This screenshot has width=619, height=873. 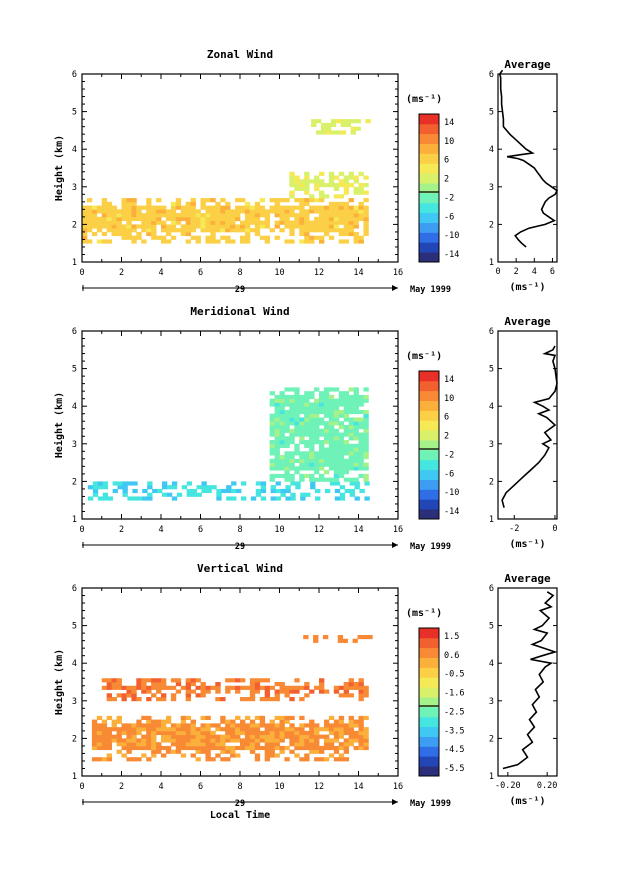 I want to click on y-tick-label: 2, so click(x=74, y=739).